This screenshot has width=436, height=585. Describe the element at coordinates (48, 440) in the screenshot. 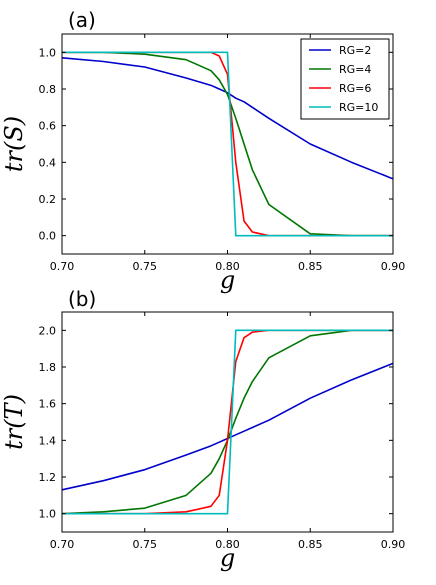

I see `y-tick-label: 1.4` at that location.